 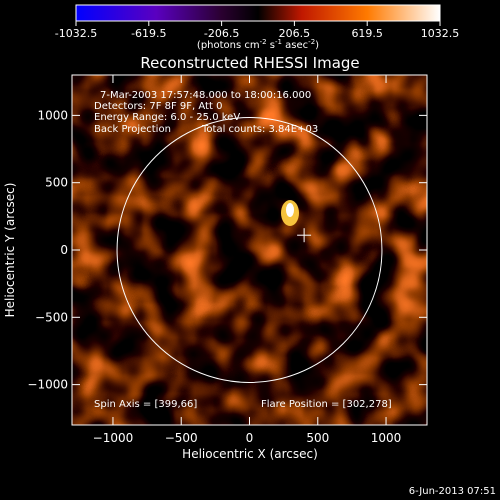 What do you see at coordinates (221, 33) in the screenshot?
I see `colorbar-tick-label: -206.5` at bounding box center [221, 33].